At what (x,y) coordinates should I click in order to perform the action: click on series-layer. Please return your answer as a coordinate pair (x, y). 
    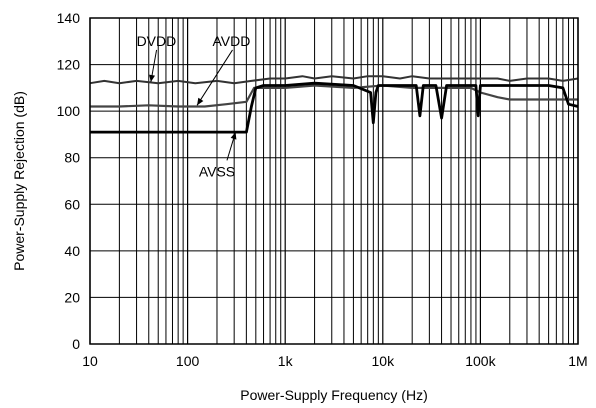
    Looking at the image, I should click on (334, 104).